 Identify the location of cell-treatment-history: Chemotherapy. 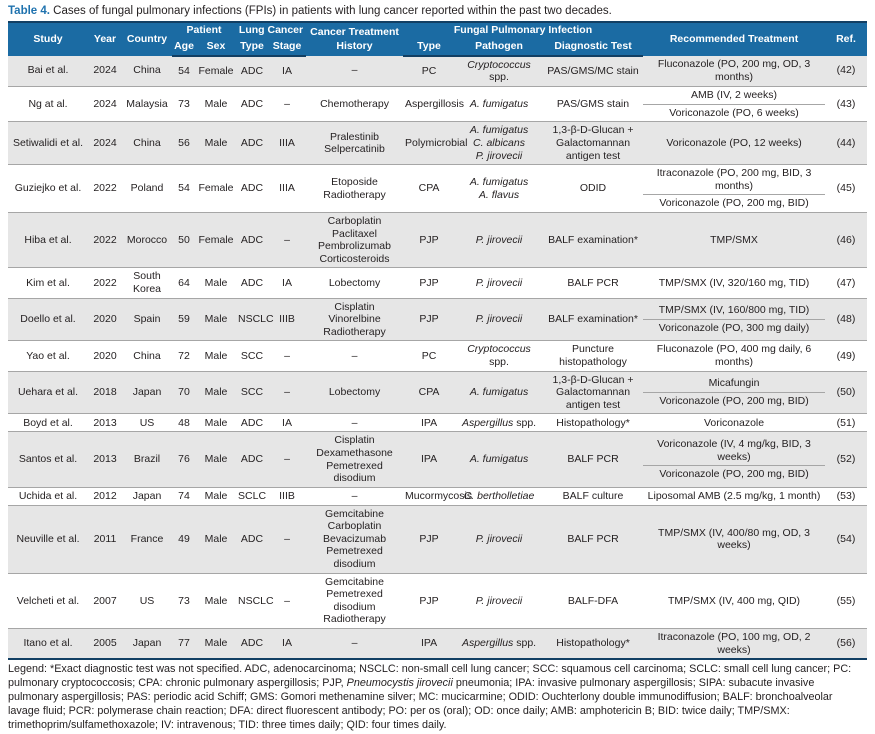
(355, 103).